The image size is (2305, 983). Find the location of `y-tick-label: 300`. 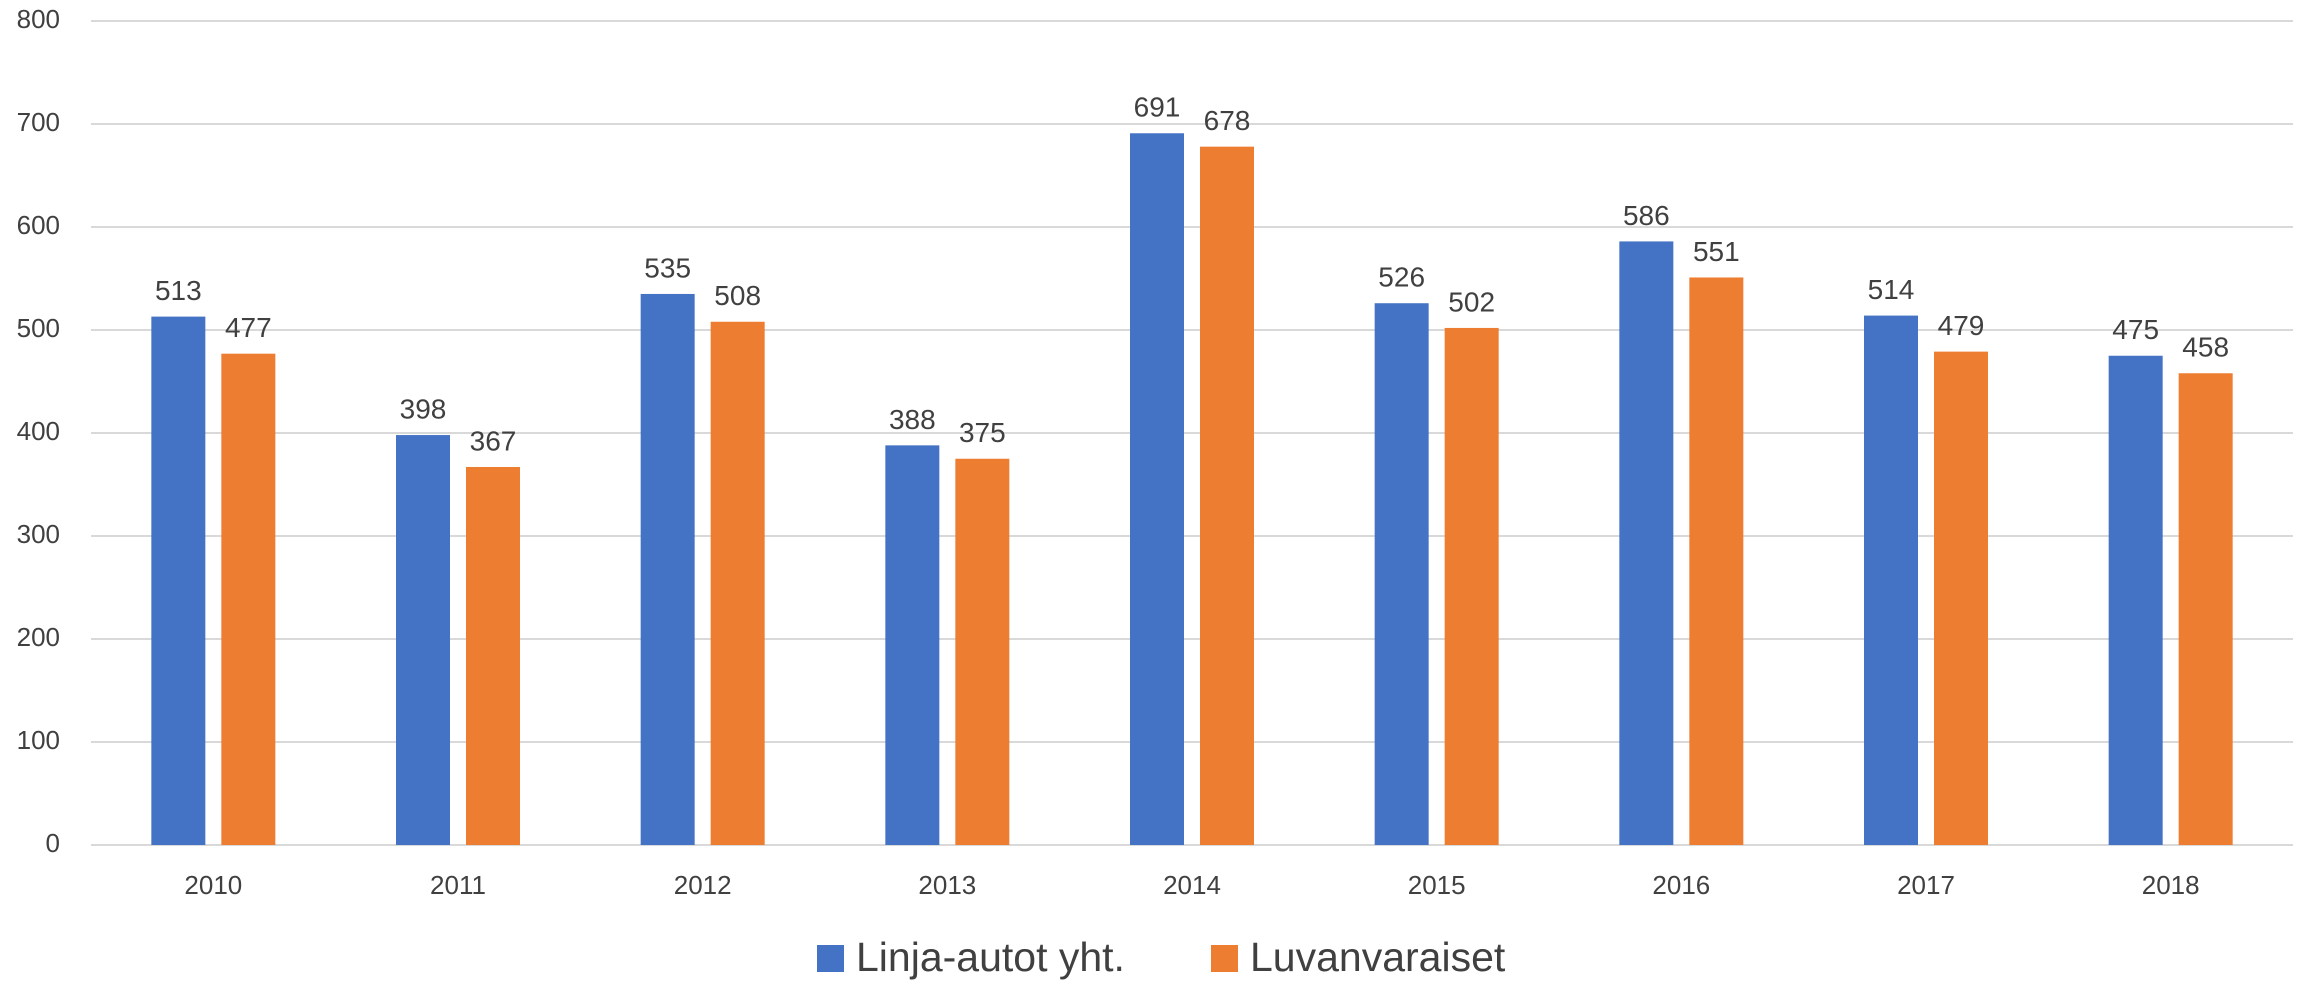

y-tick-label: 300 is located at coordinates (38, 534).